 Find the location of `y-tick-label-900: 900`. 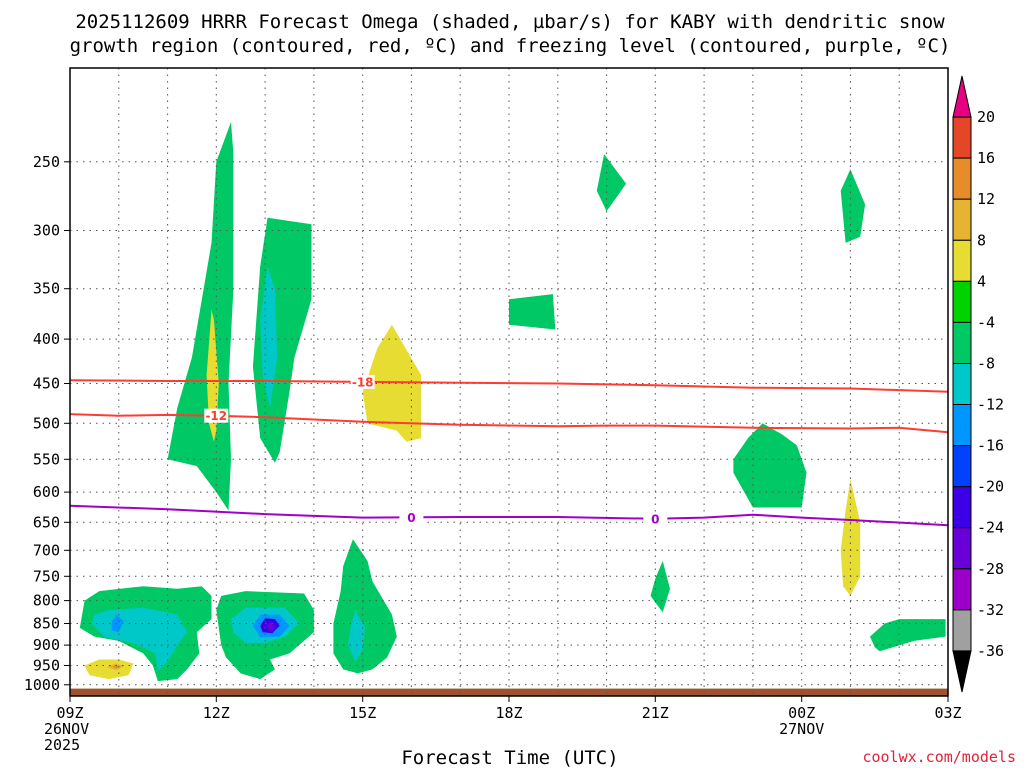

y-tick-label-900: 900 is located at coordinates (46, 645).